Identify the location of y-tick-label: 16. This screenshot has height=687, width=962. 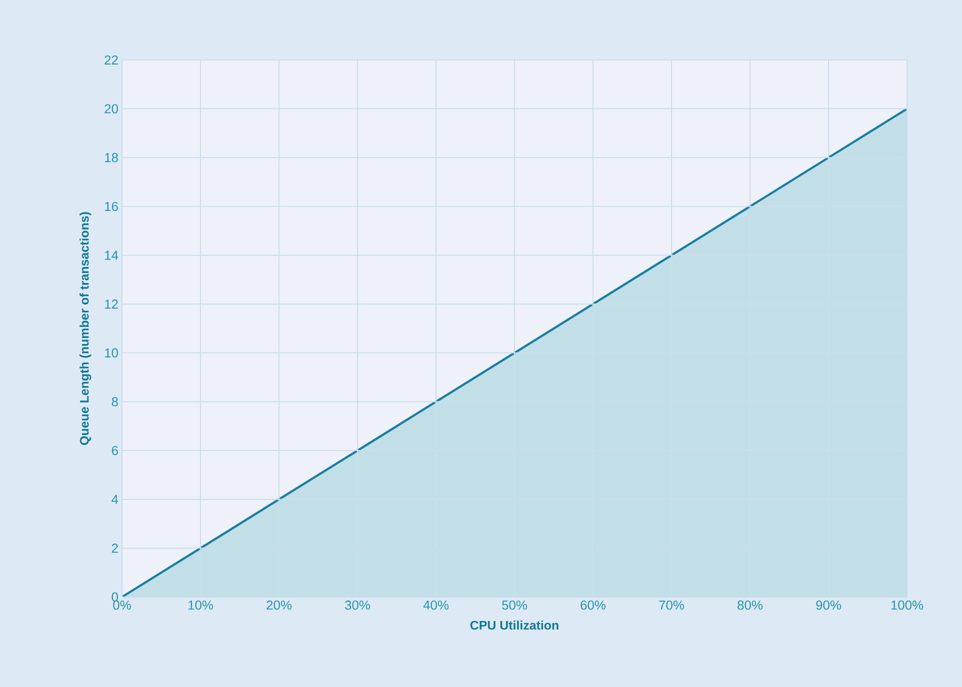
(111, 207).